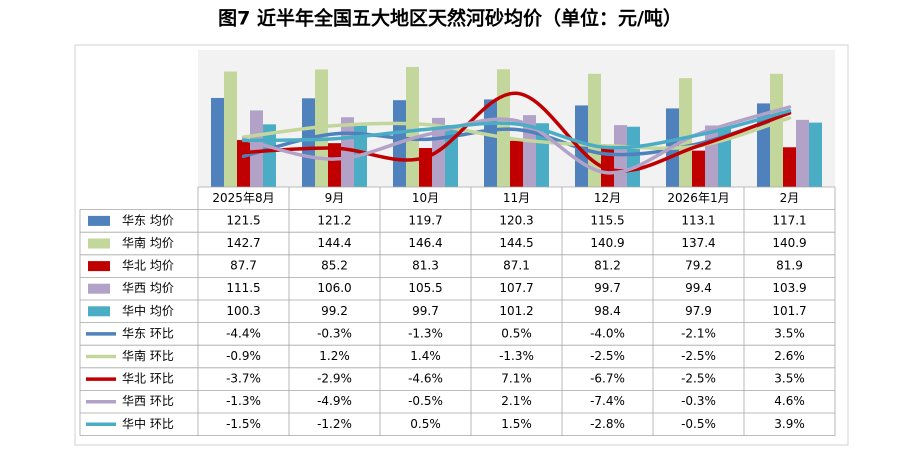 This screenshot has height=464, width=900. What do you see at coordinates (243, 266) in the screenshot?
I see `table-cell: 87.7` at bounding box center [243, 266].